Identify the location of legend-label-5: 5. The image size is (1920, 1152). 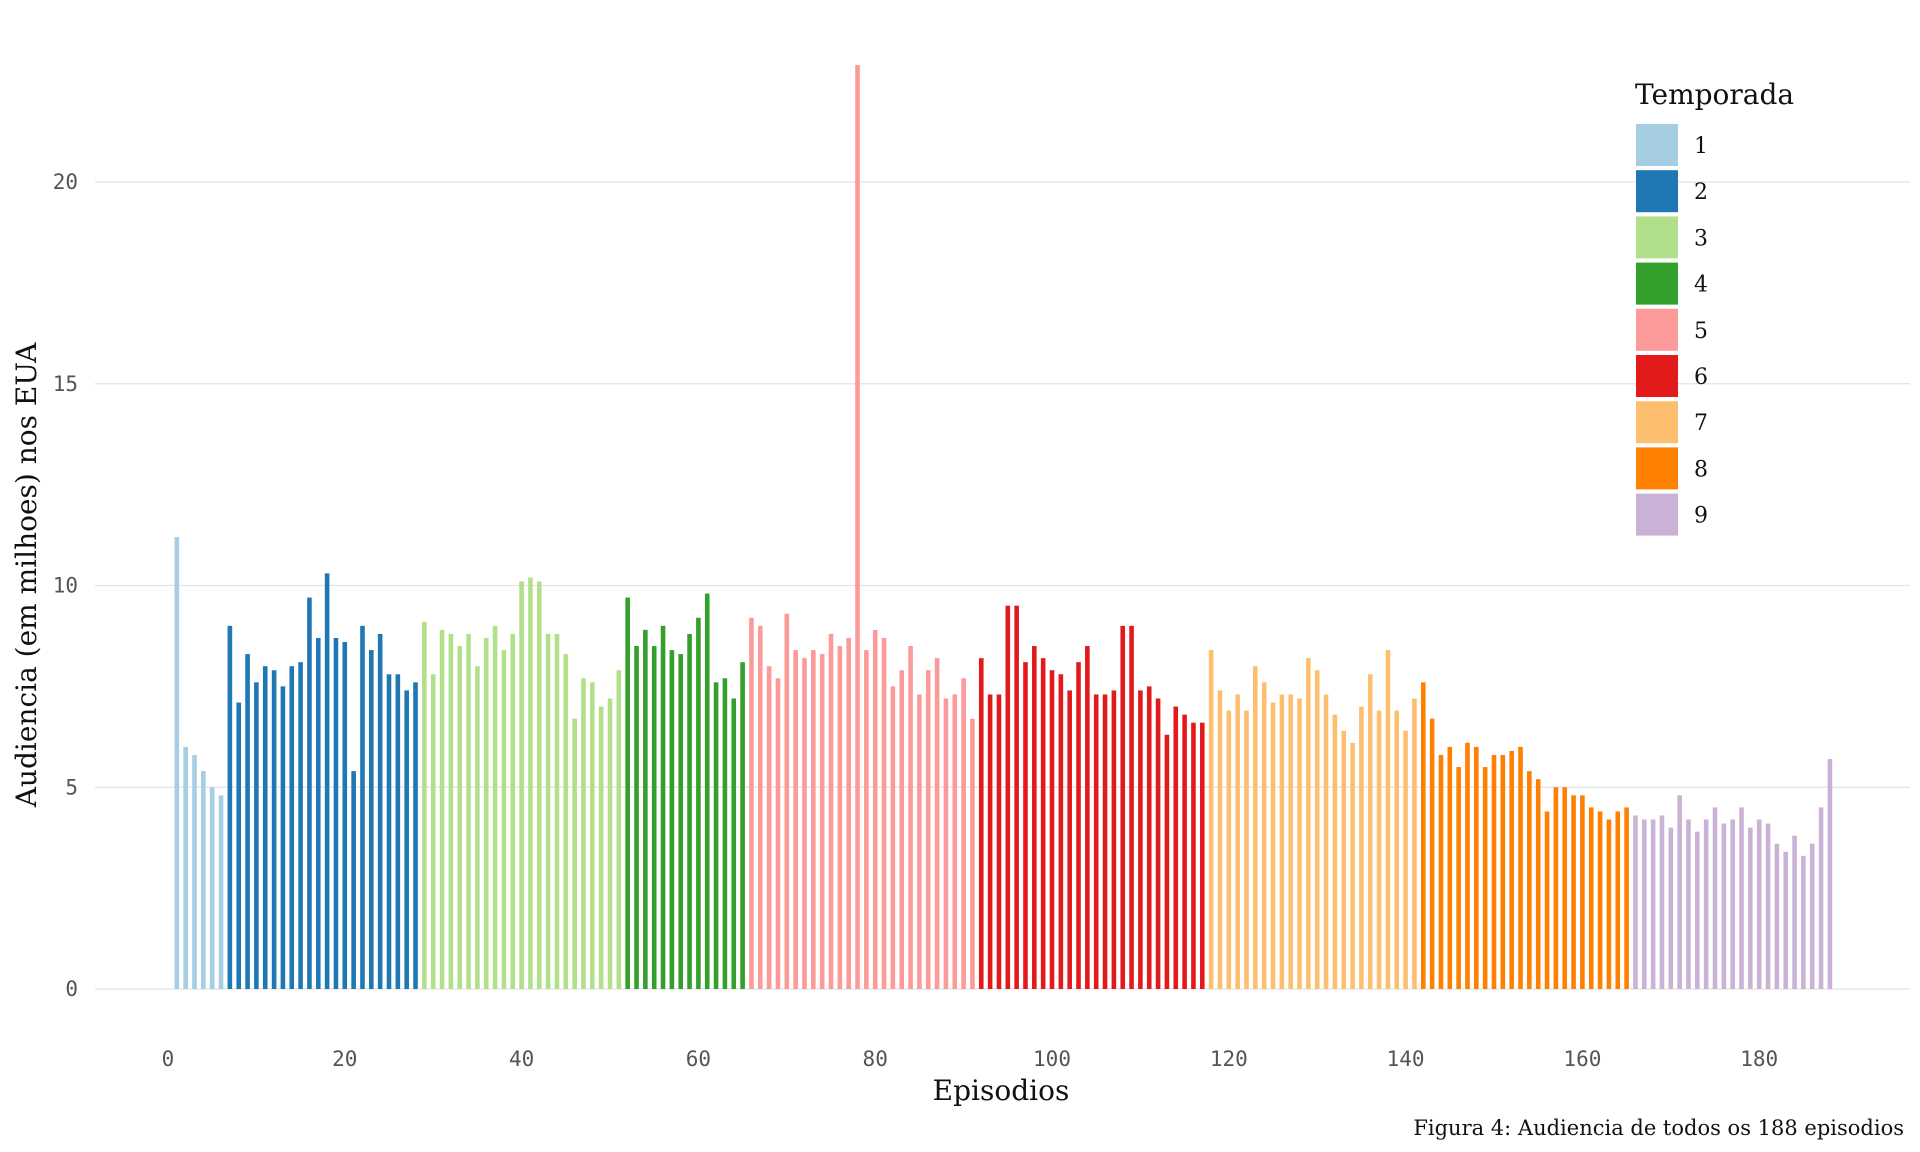
(1701, 331).